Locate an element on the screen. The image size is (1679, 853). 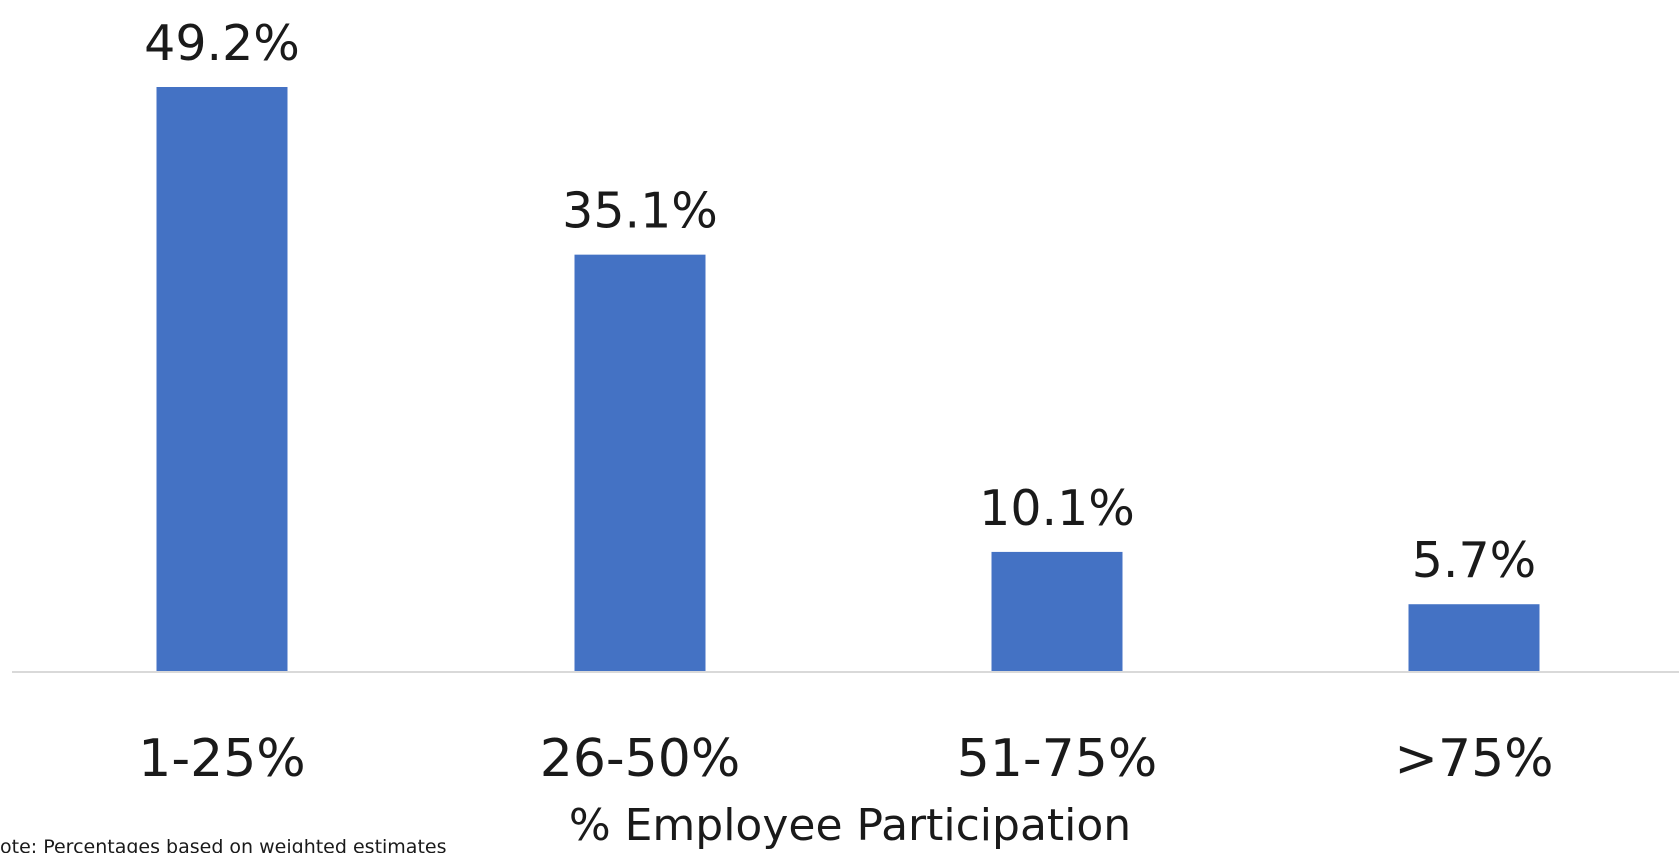
value-label-4: 5.7% is located at coordinates (1474, 560).